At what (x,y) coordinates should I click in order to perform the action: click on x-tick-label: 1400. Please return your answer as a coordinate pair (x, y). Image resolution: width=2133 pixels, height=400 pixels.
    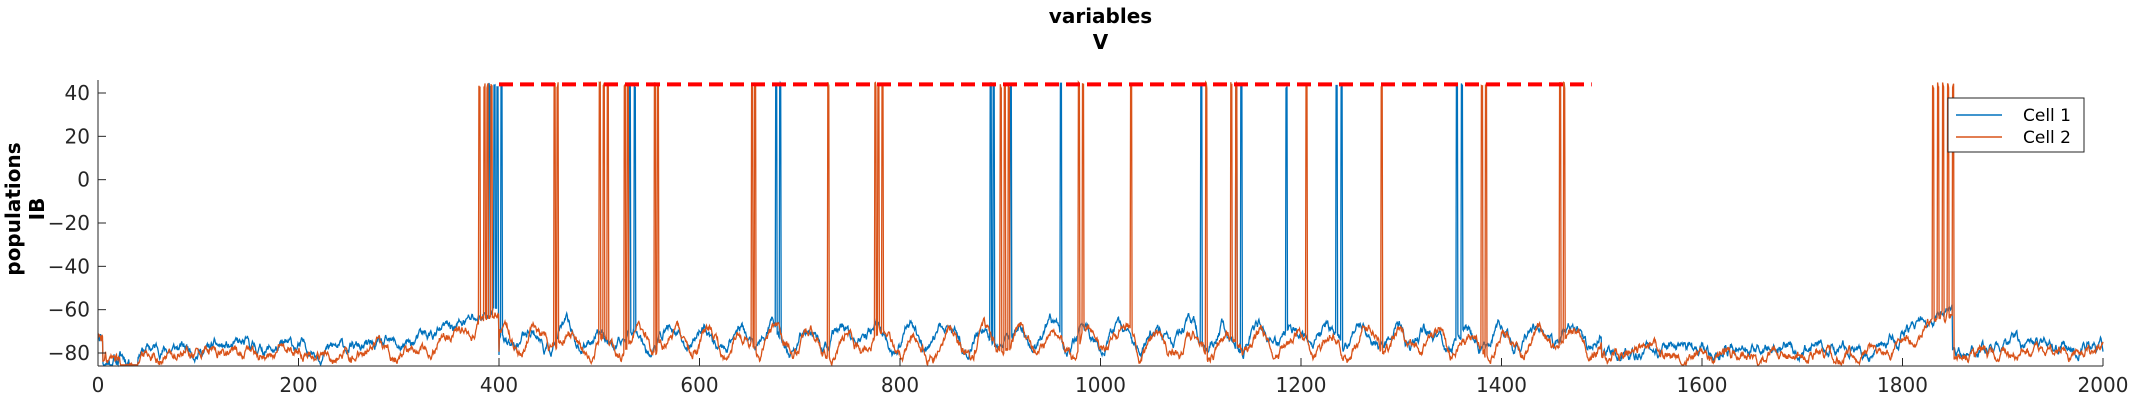
    Looking at the image, I should click on (1501, 385).